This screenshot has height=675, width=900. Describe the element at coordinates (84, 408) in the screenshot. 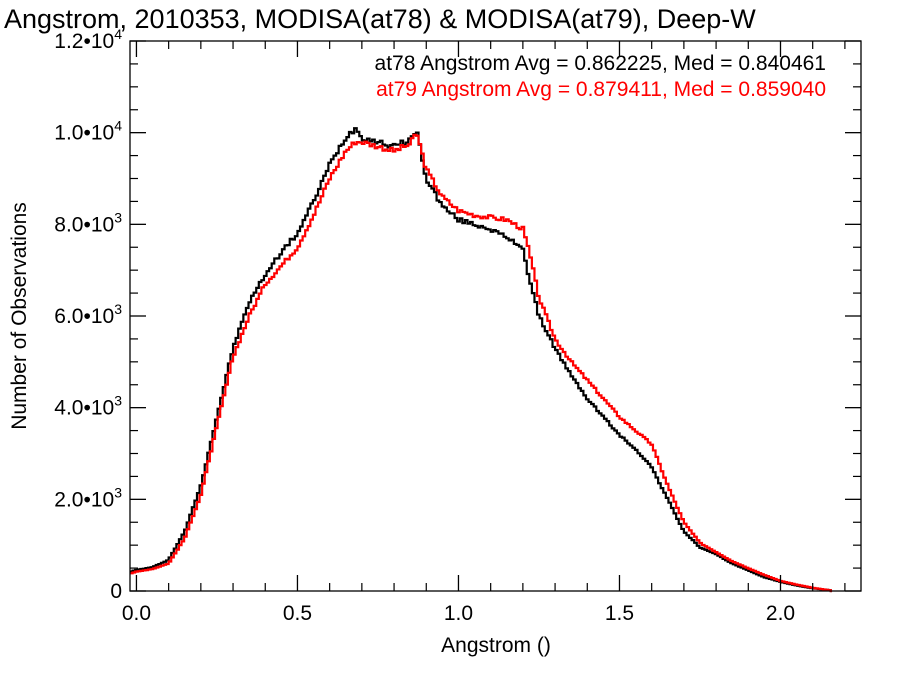

I see `y-tick-mantissa: 4.0•10` at that location.